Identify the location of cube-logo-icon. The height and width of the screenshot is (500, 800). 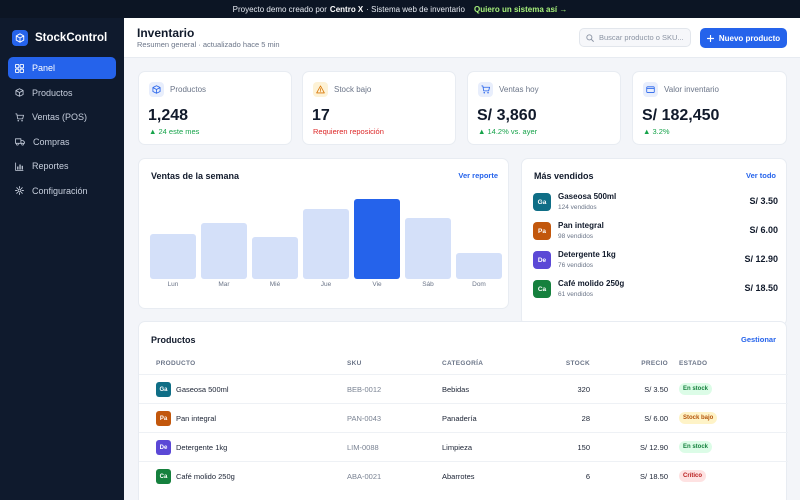
(20, 38).